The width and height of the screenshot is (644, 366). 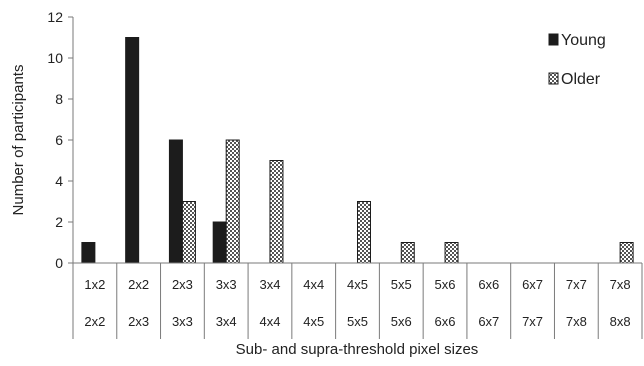 I want to click on y-tick-label: 8, so click(x=59, y=99).